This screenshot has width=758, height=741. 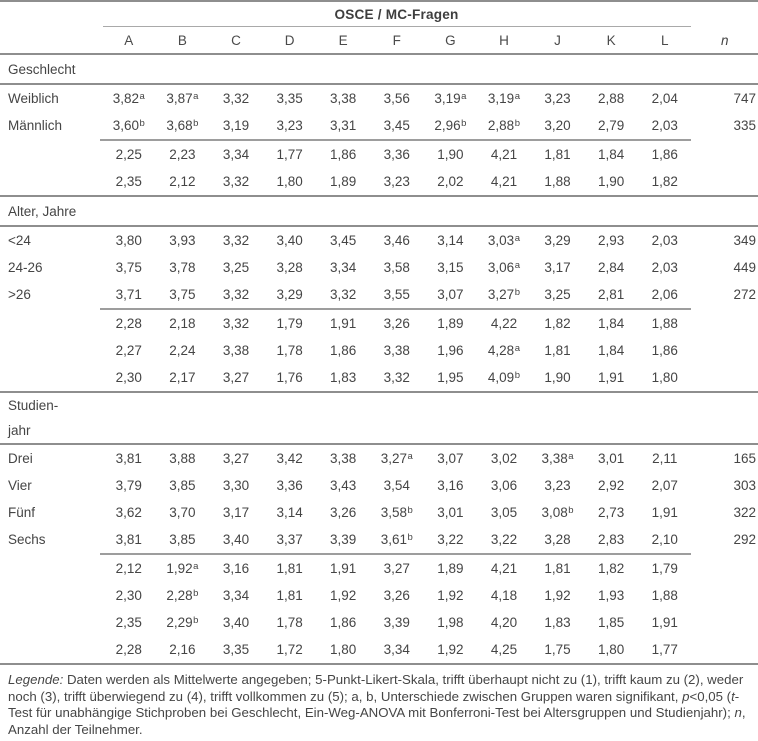 What do you see at coordinates (450, 622) in the screenshot?
I see `value-cell-G: 1,98` at bounding box center [450, 622].